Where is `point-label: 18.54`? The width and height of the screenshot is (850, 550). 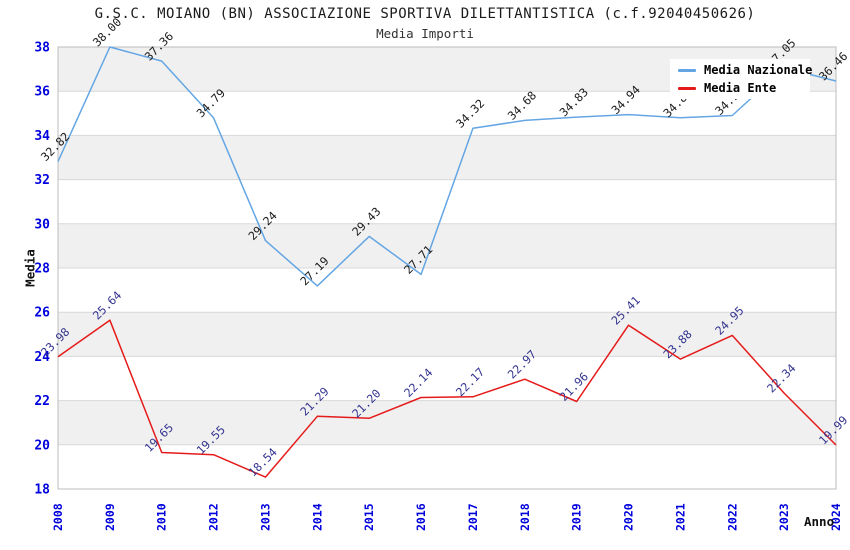
point-label: 18.54 is located at coordinates (262, 462).